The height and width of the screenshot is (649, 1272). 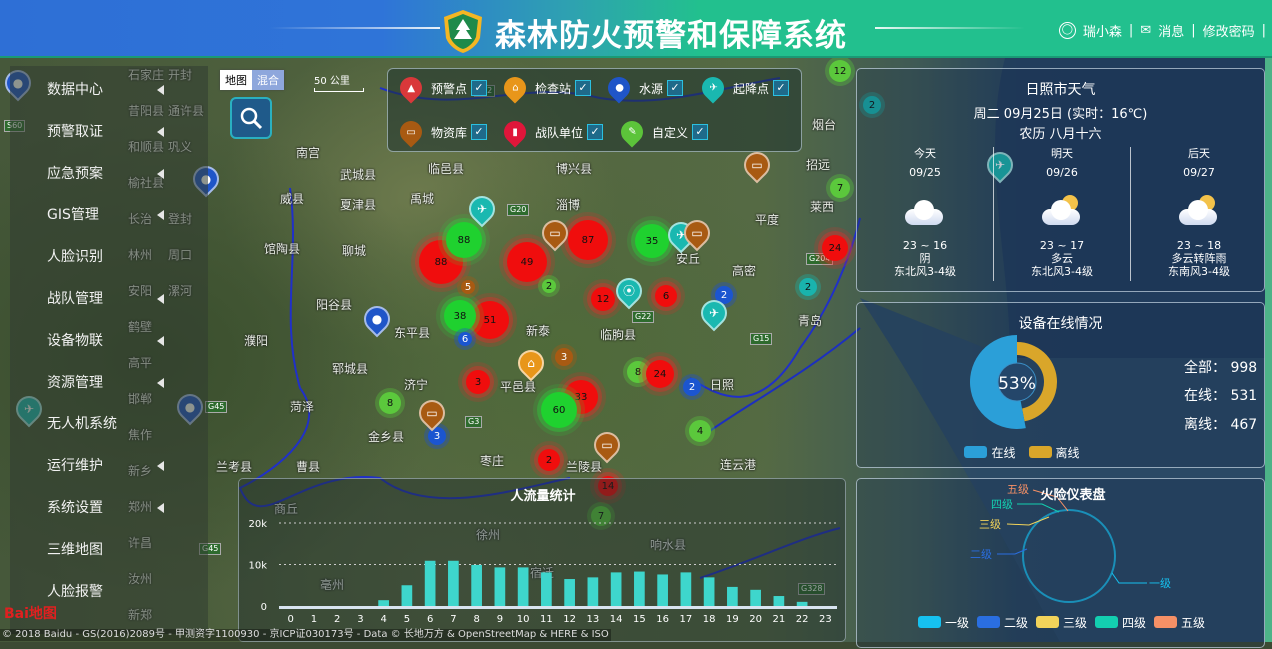 What do you see at coordinates (105, 215) in the screenshot?
I see `menu-item: GIS管理` at bounding box center [105, 215].